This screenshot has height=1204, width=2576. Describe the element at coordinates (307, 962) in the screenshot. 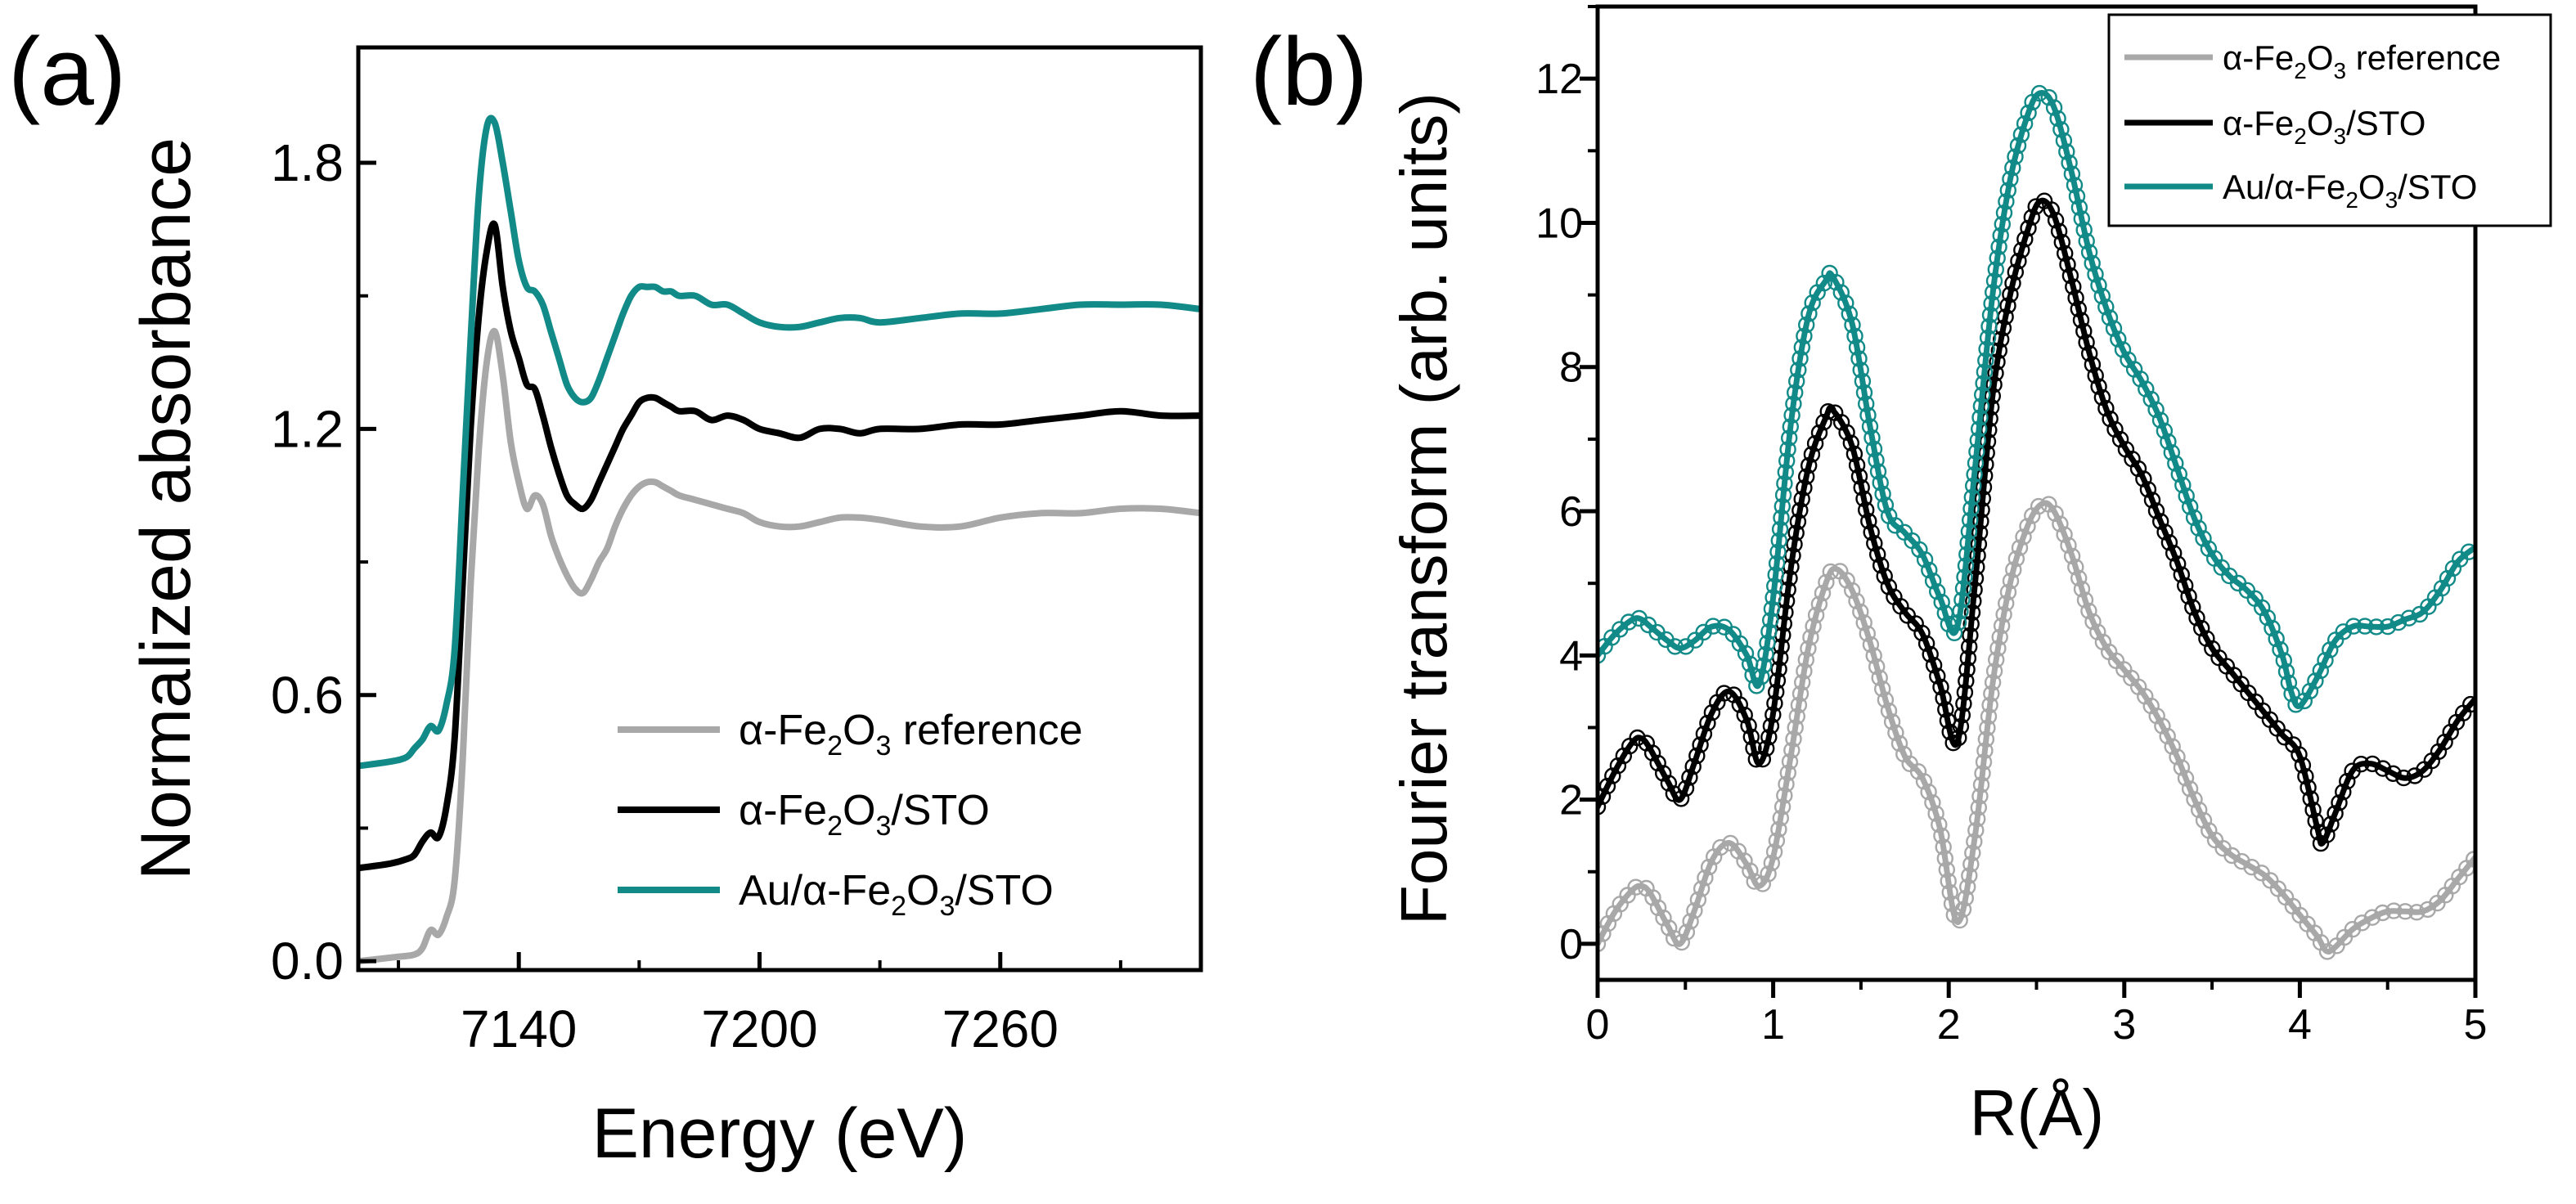

I see `panel-a-y-tick-label: 0.0` at that location.